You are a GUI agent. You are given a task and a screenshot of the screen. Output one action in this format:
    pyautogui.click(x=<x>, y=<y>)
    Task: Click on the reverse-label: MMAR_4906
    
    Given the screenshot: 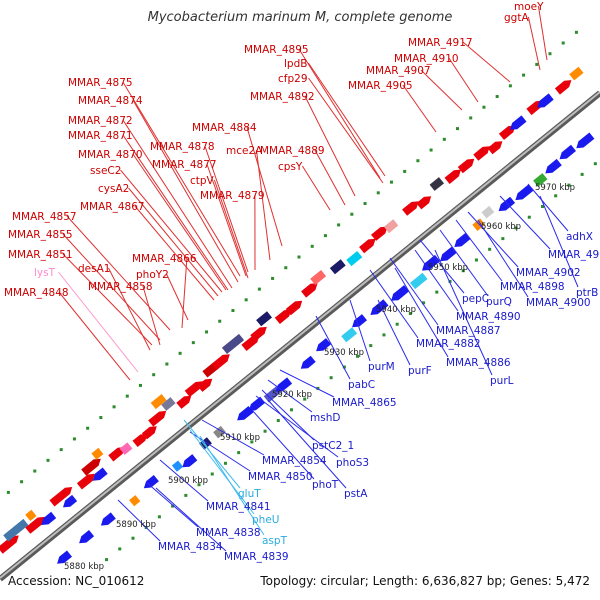 What is the action you would take?
    pyautogui.click(x=574, y=255)
    